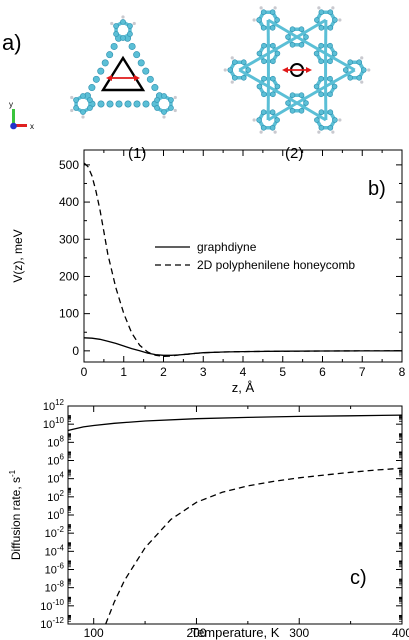 This screenshot has width=409, height=640. Describe the element at coordinates (203, 372) in the screenshot. I see `x-tick-label: 3` at that location.